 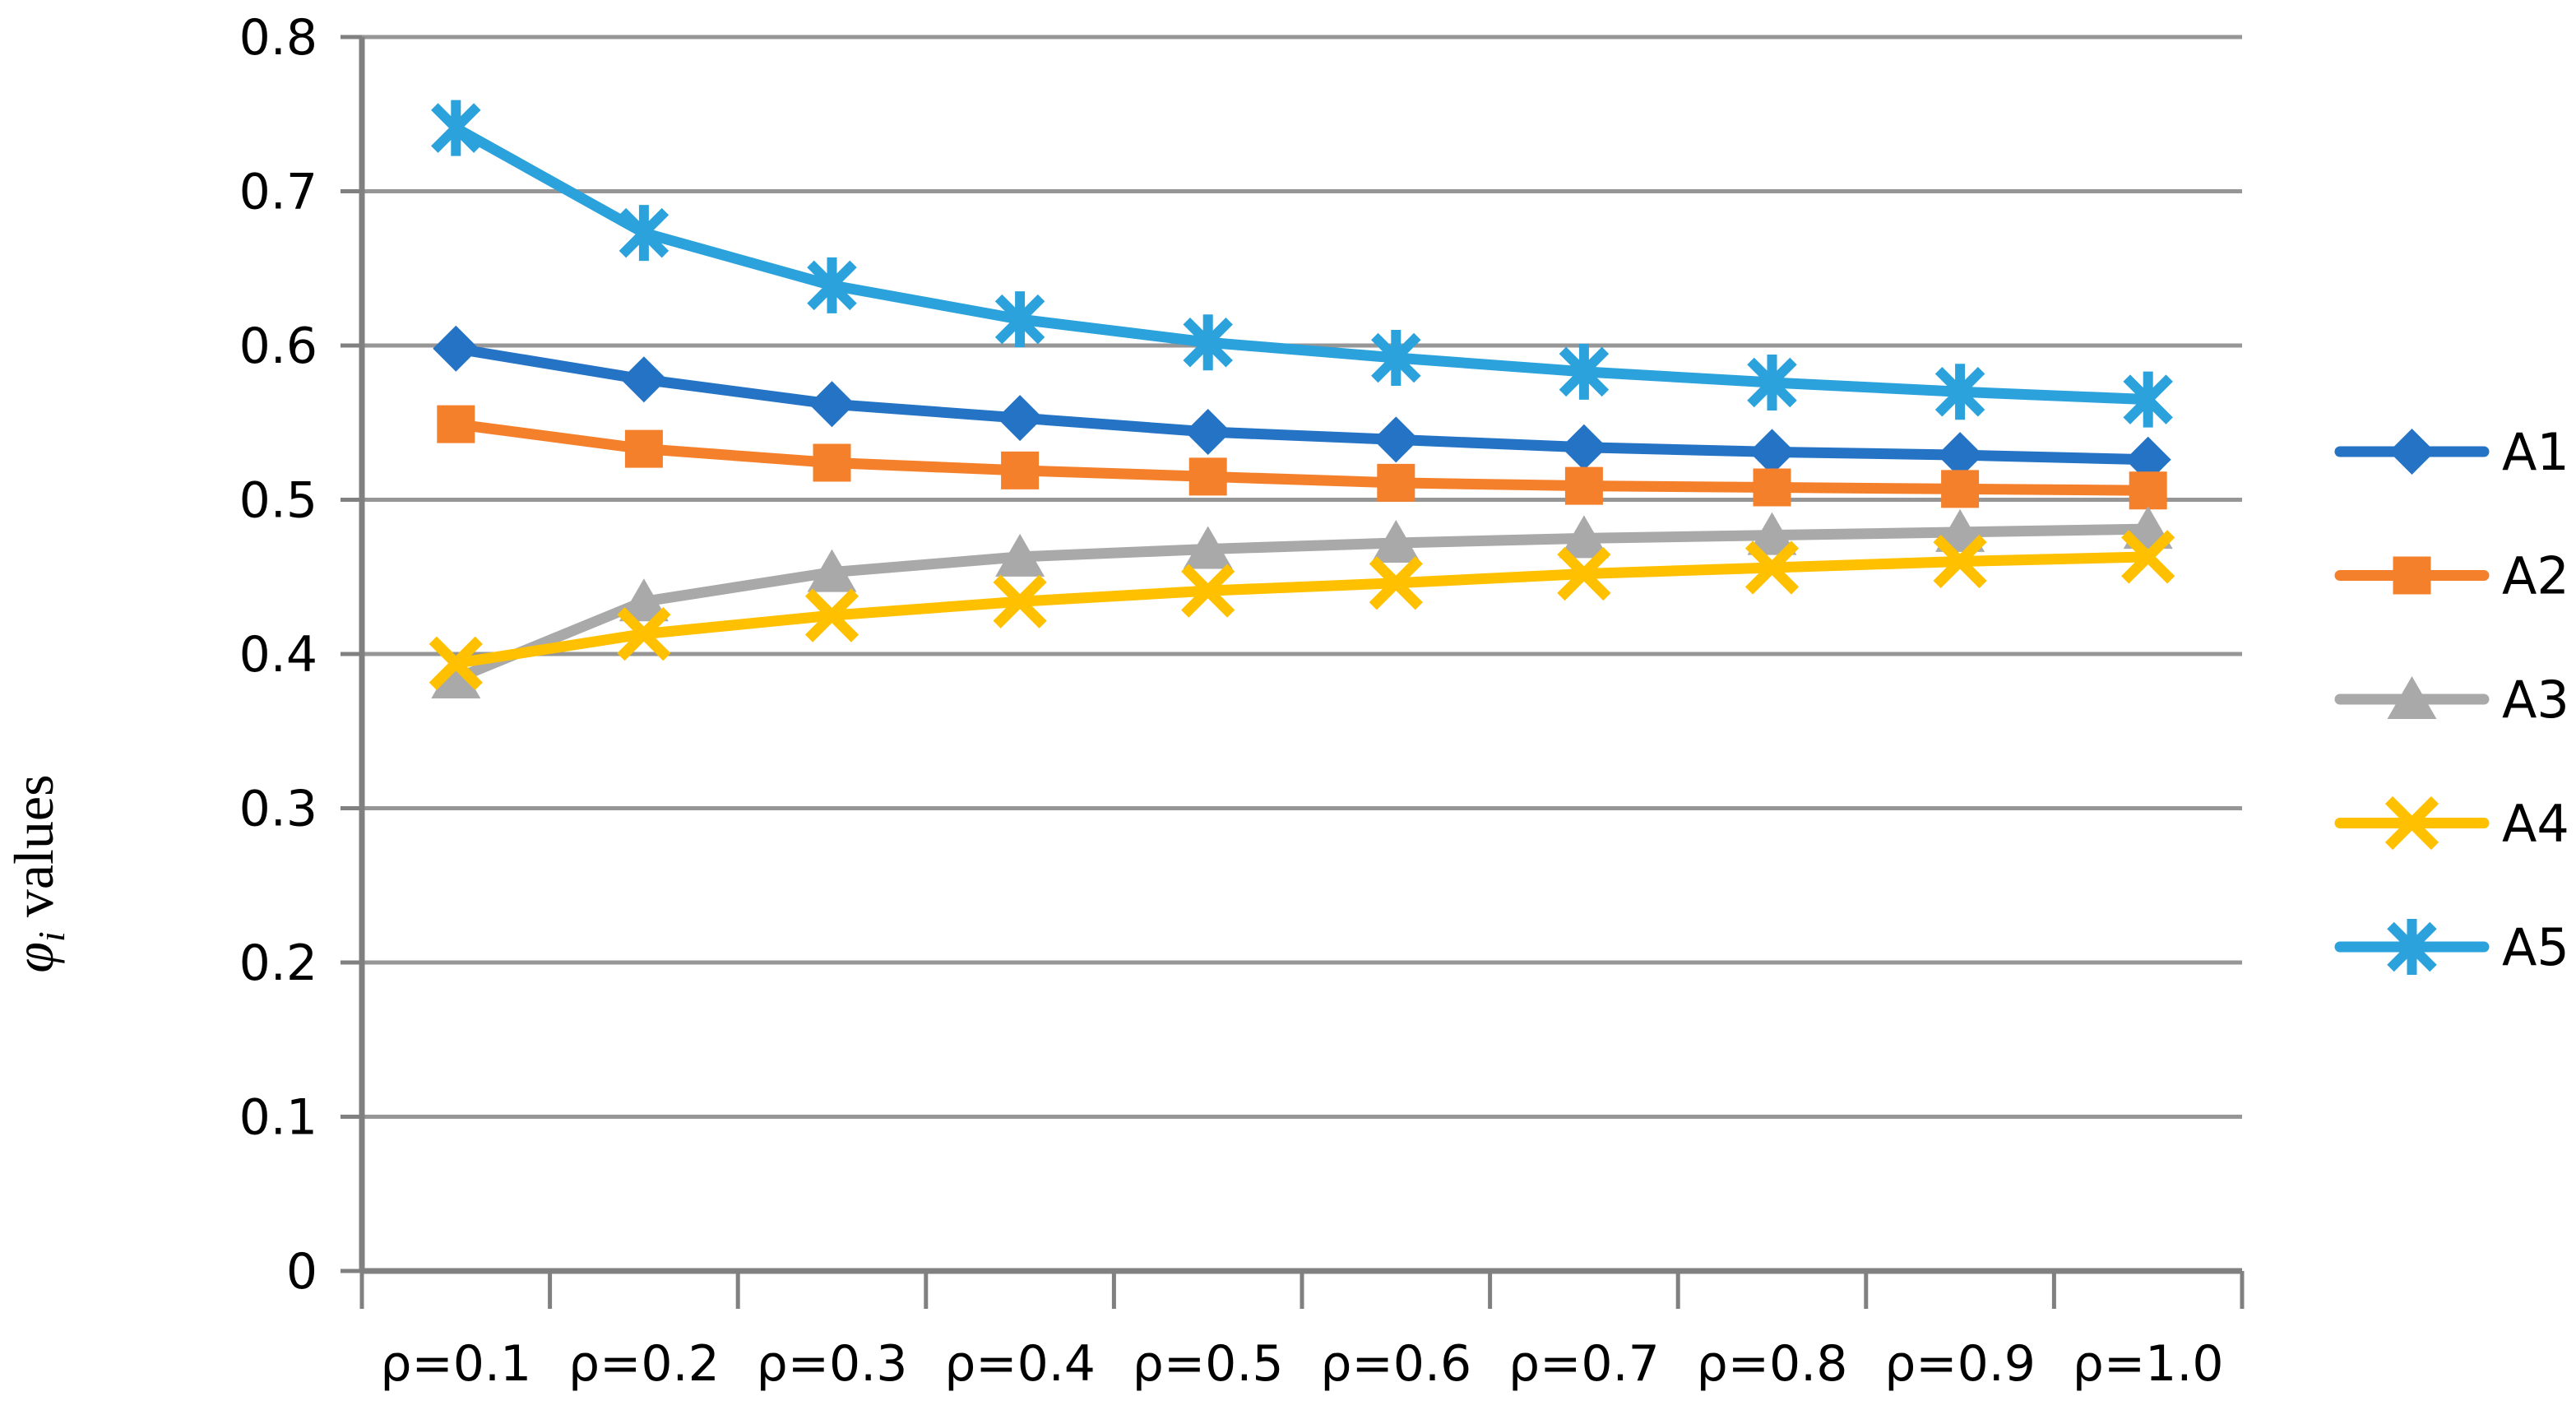 I want to click on x-tick-label: ρ=0.2, so click(x=644, y=1364).